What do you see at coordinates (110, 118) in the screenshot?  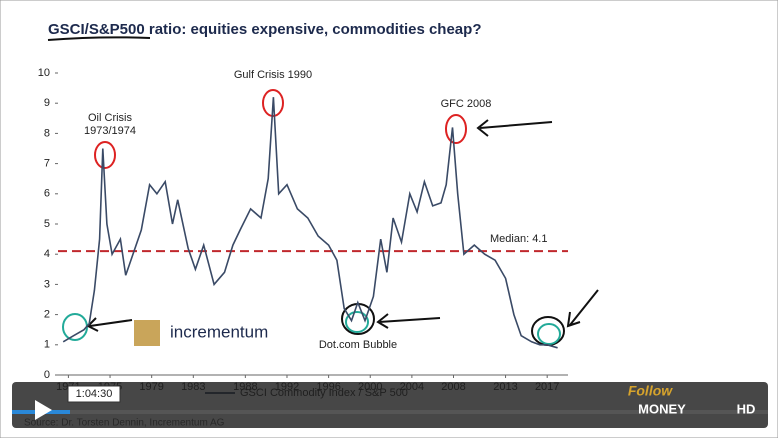 I see `annotation: Oil Crisis` at bounding box center [110, 118].